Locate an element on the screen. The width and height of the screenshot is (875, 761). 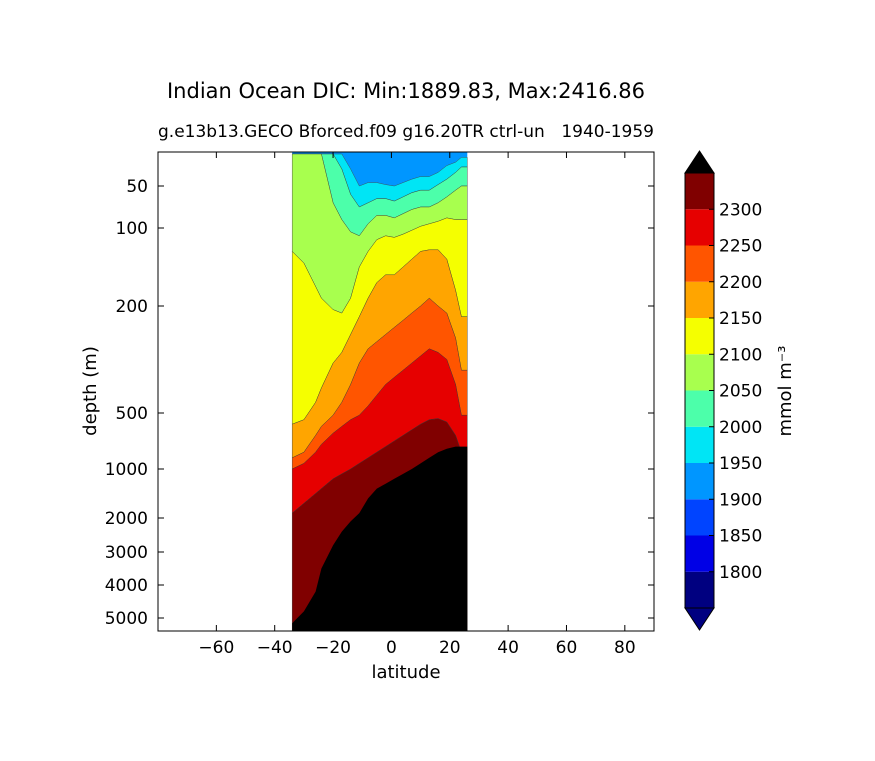
y-tick-label: 500 is located at coordinates (132, 414).